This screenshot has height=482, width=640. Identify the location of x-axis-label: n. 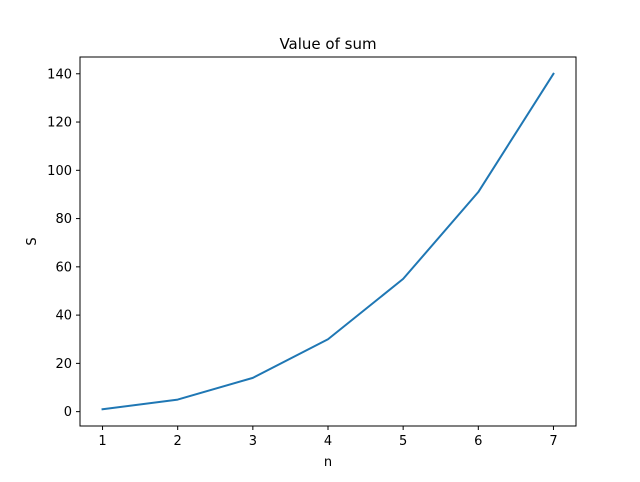
(328, 462).